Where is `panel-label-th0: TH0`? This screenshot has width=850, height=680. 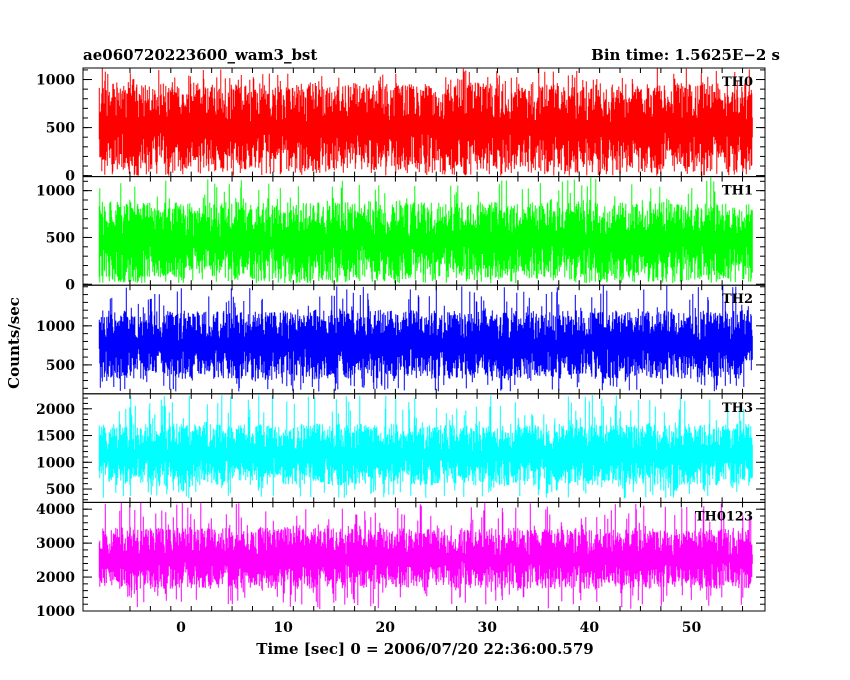
panel-label-th0: TH0 is located at coordinates (737, 82).